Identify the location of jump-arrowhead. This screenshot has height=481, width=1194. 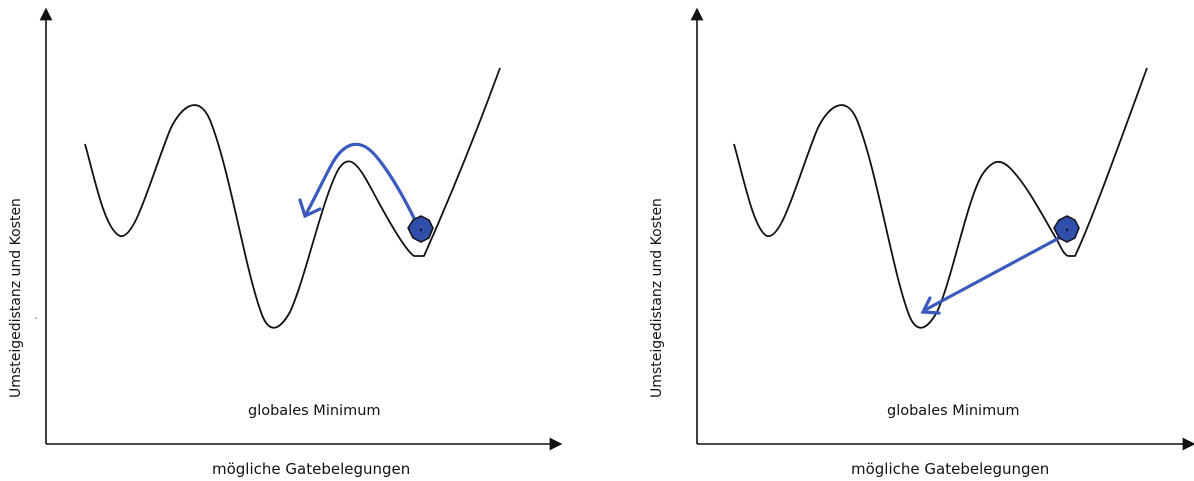
(930, 305).